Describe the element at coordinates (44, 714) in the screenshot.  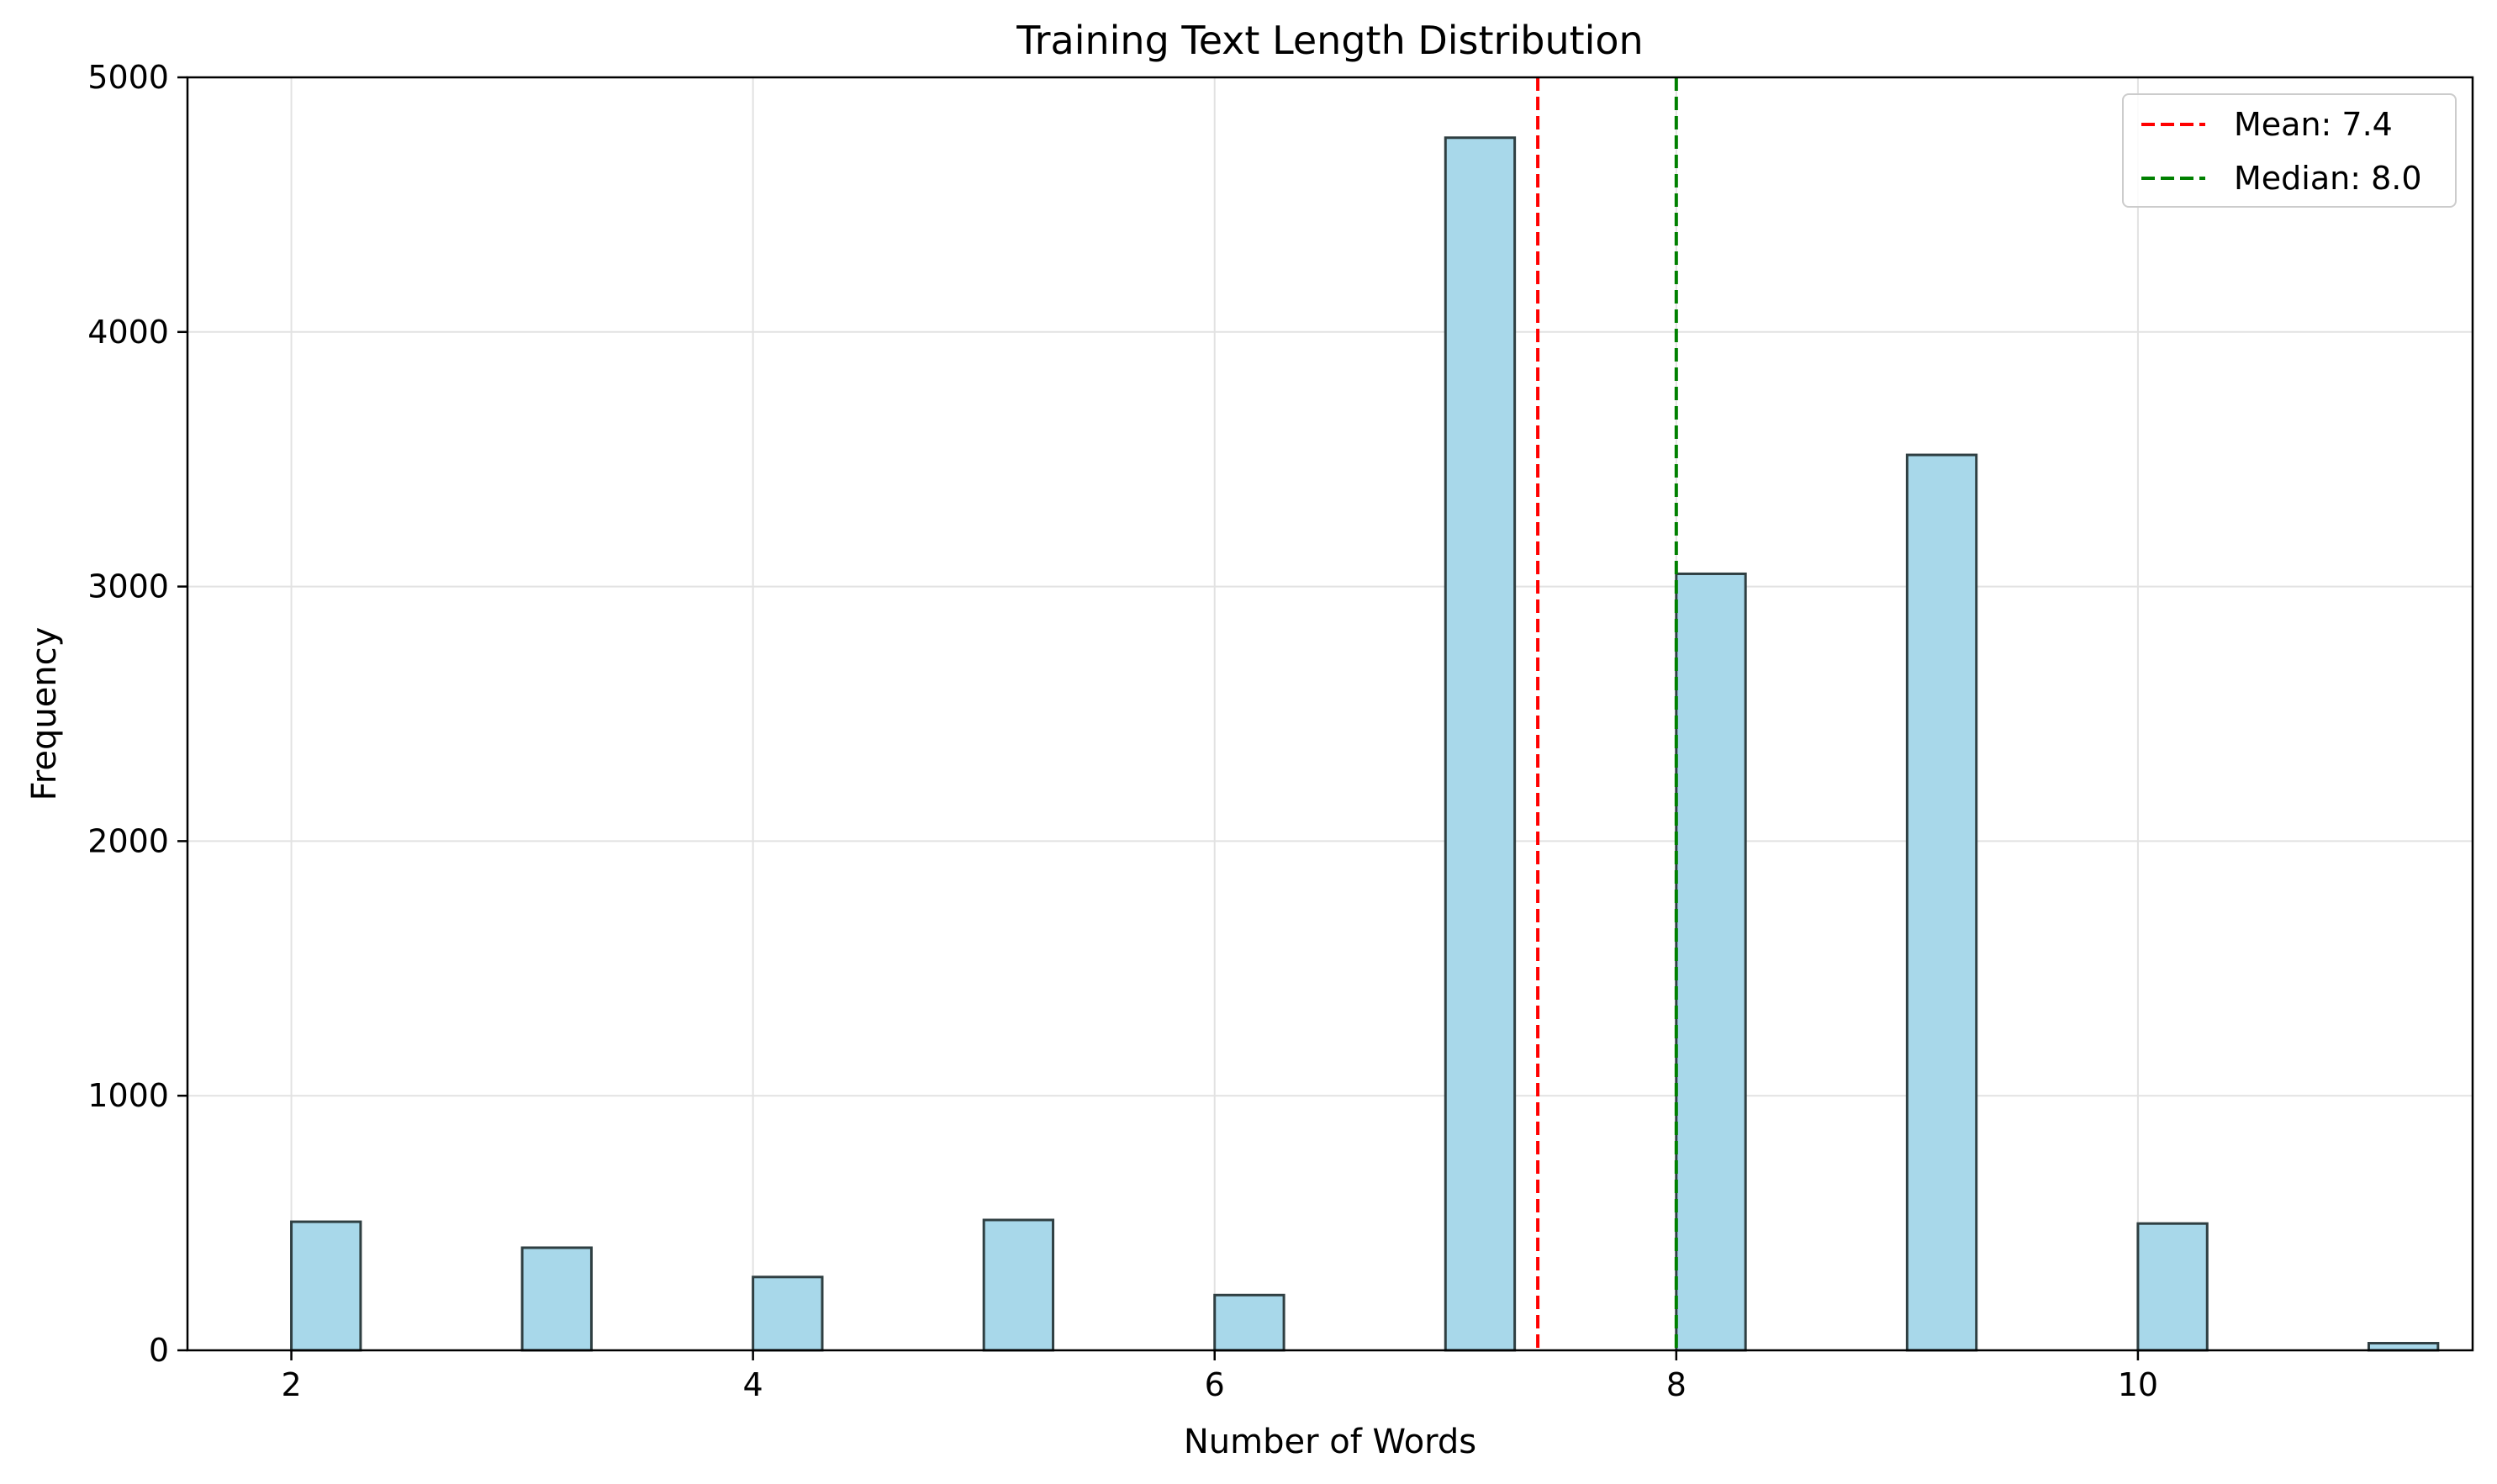
I see `y-axis-label: Frequency` at that location.